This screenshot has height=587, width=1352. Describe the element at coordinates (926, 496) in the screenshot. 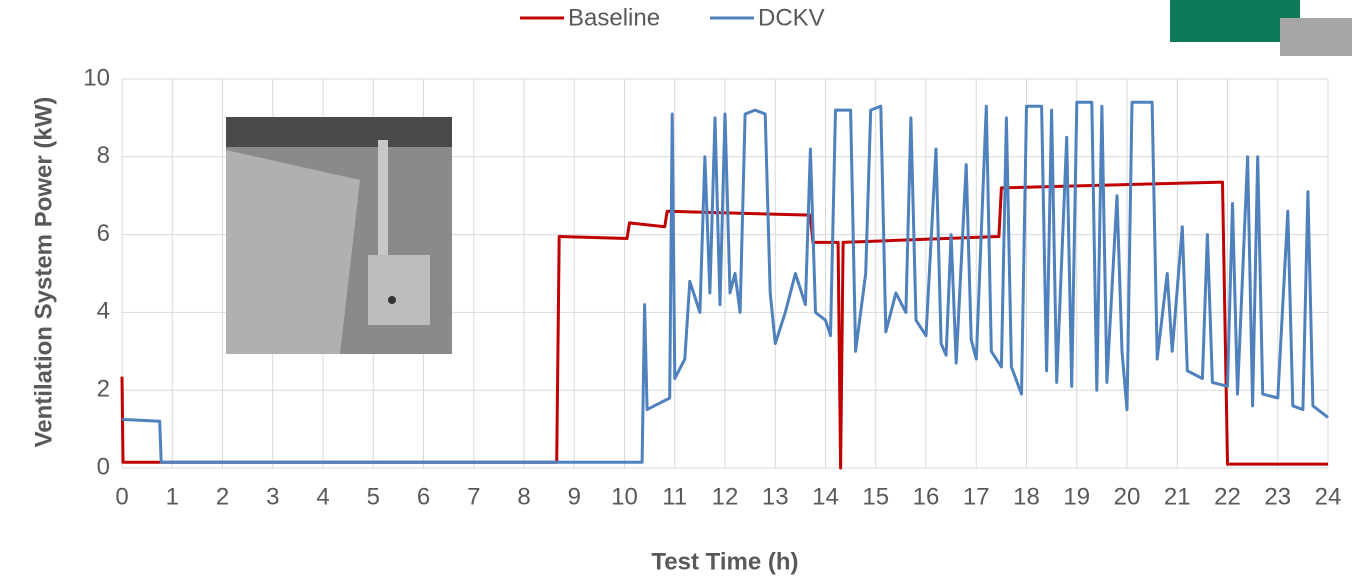

I see `x-tick-label: 16` at that location.